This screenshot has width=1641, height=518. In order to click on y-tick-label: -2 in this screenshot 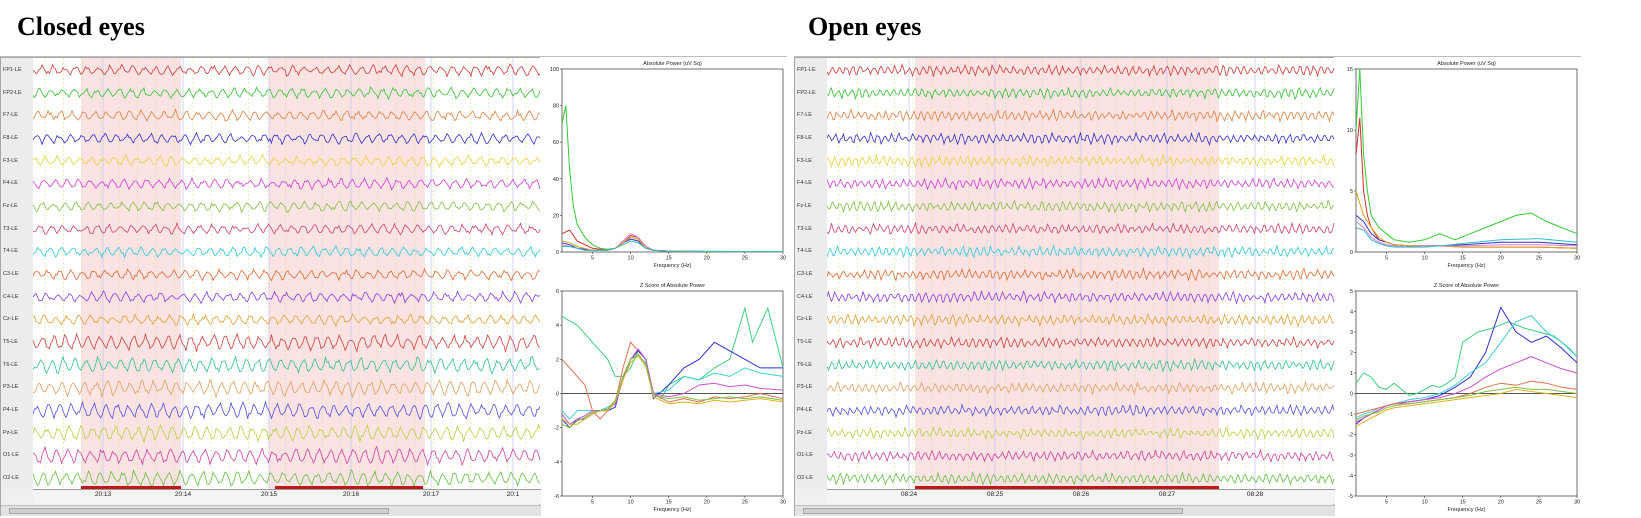, I will do `click(1350, 436)`.